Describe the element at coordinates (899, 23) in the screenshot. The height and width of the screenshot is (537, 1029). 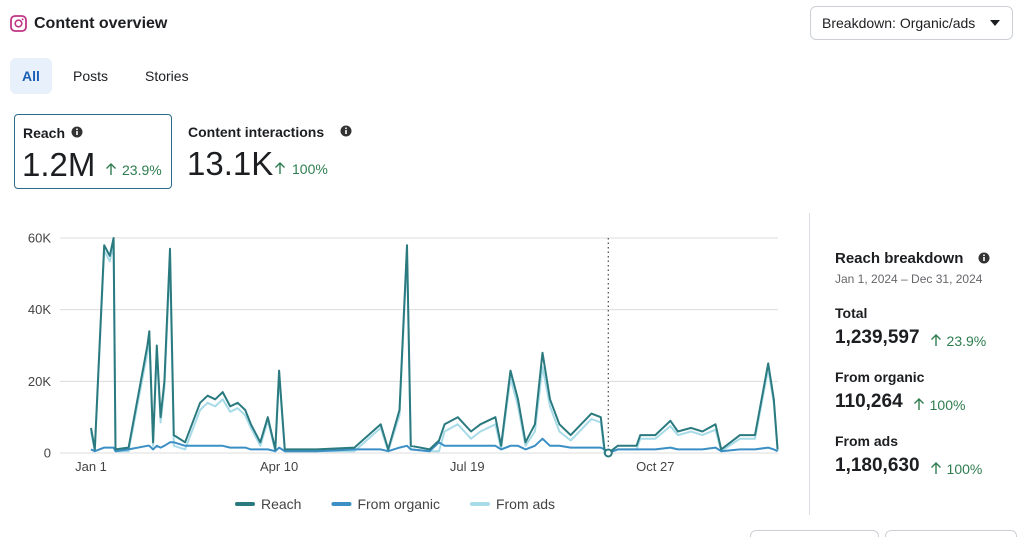
I see `dropdown-label: Breakdown: Organic/ads` at that location.